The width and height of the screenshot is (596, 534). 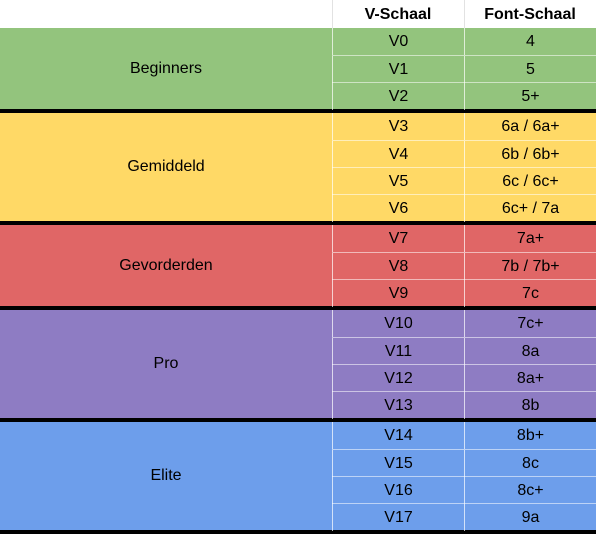 What do you see at coordinates (398, 96) in the screenshot?
I see `v-grade-cell: V2` at bounding box center [398, 96].